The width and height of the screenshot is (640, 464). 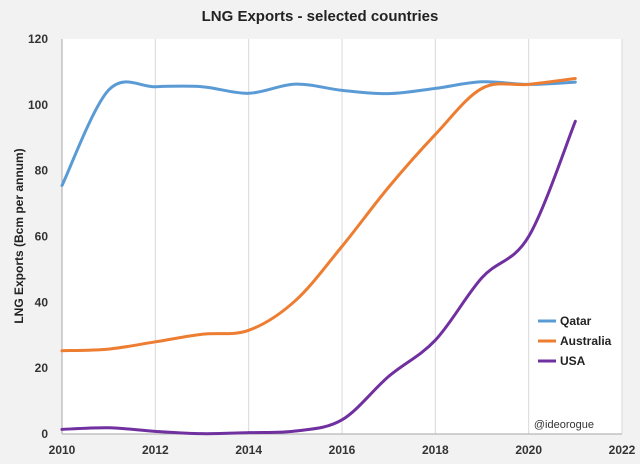 I want to click on y-tick-labels: 0 20 40 60 80 100 120, so click(x=38, y=236).